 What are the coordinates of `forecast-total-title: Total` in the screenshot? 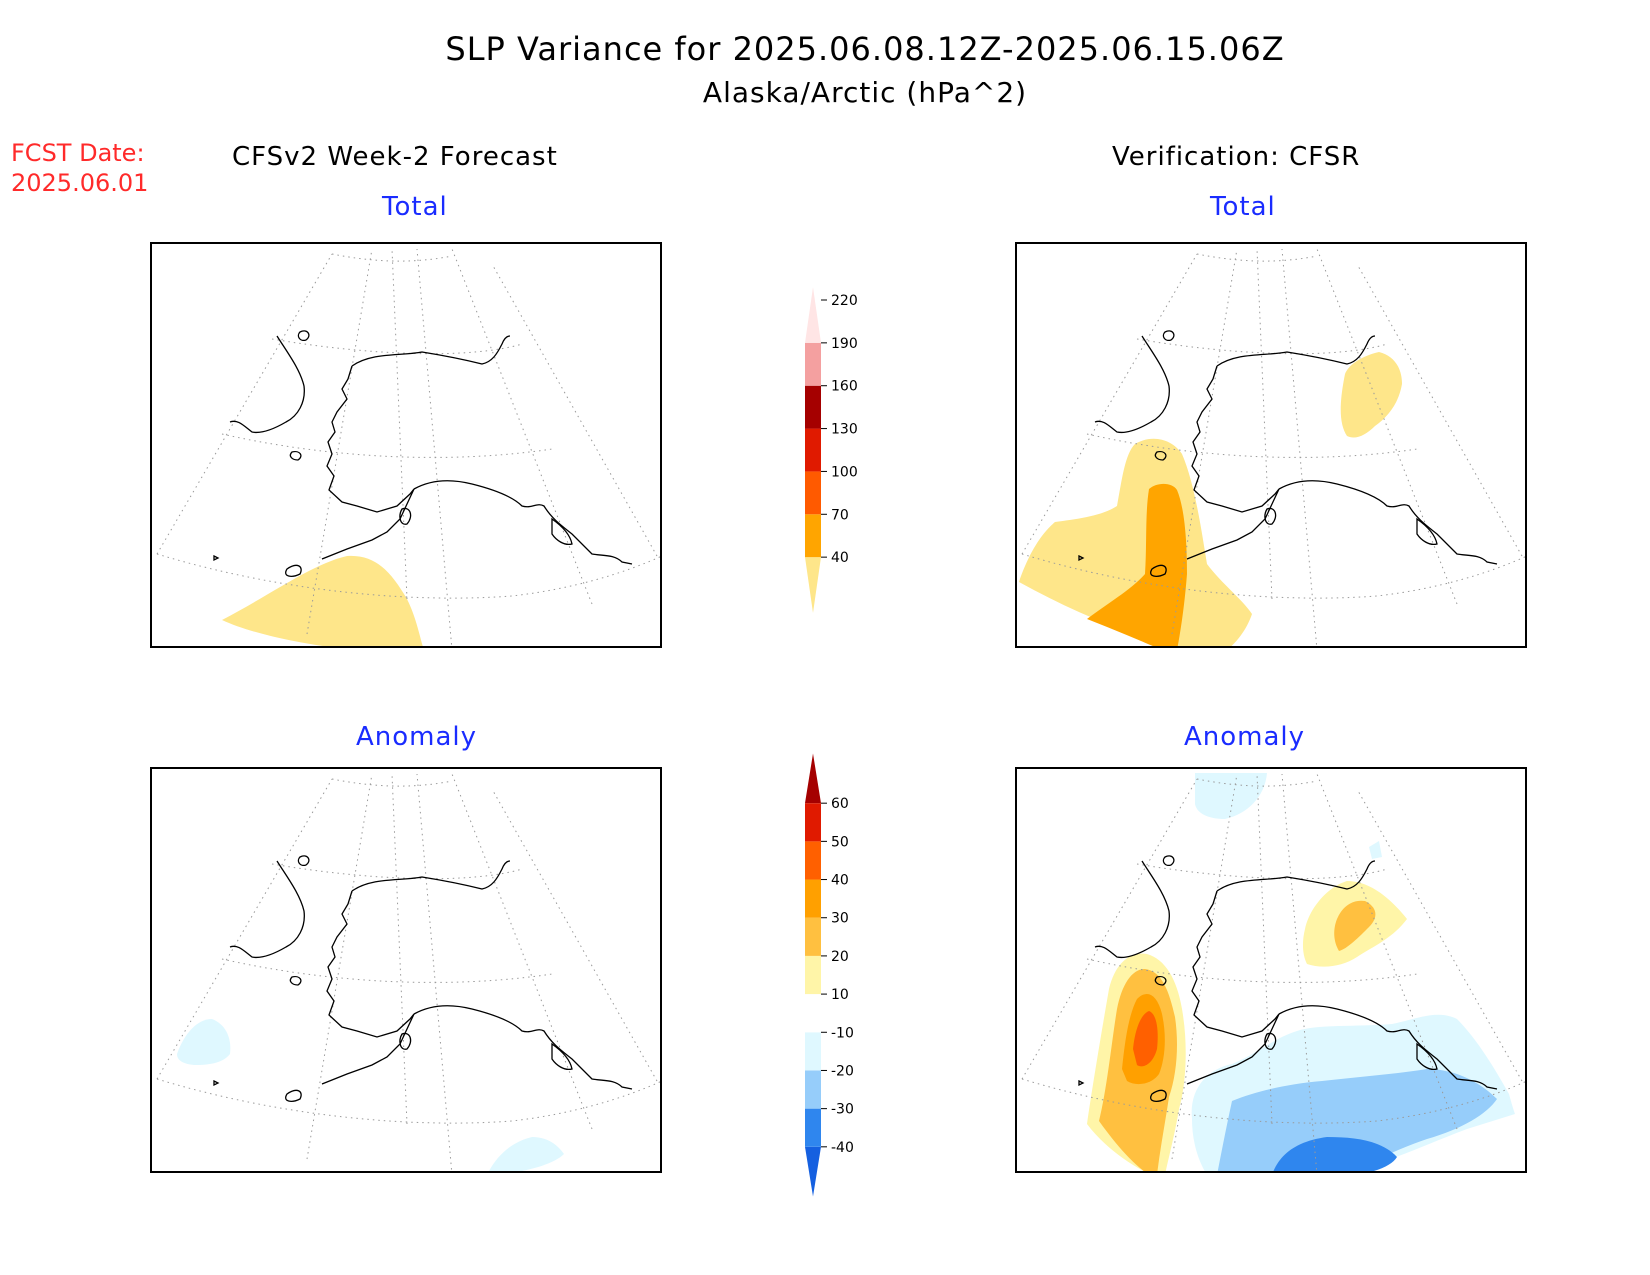 It's located at (415, 207).